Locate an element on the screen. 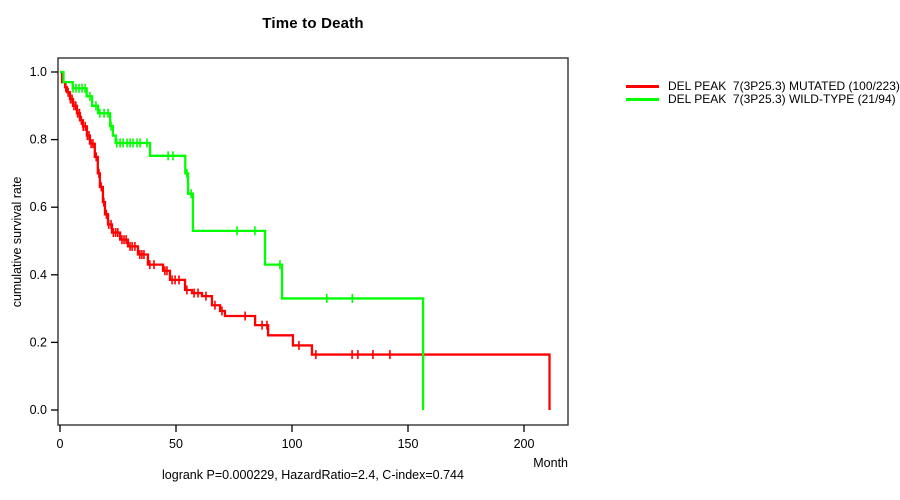 This screenshot has width=900, height=500. svg-text: 50 is located at coordinates (176, 444).